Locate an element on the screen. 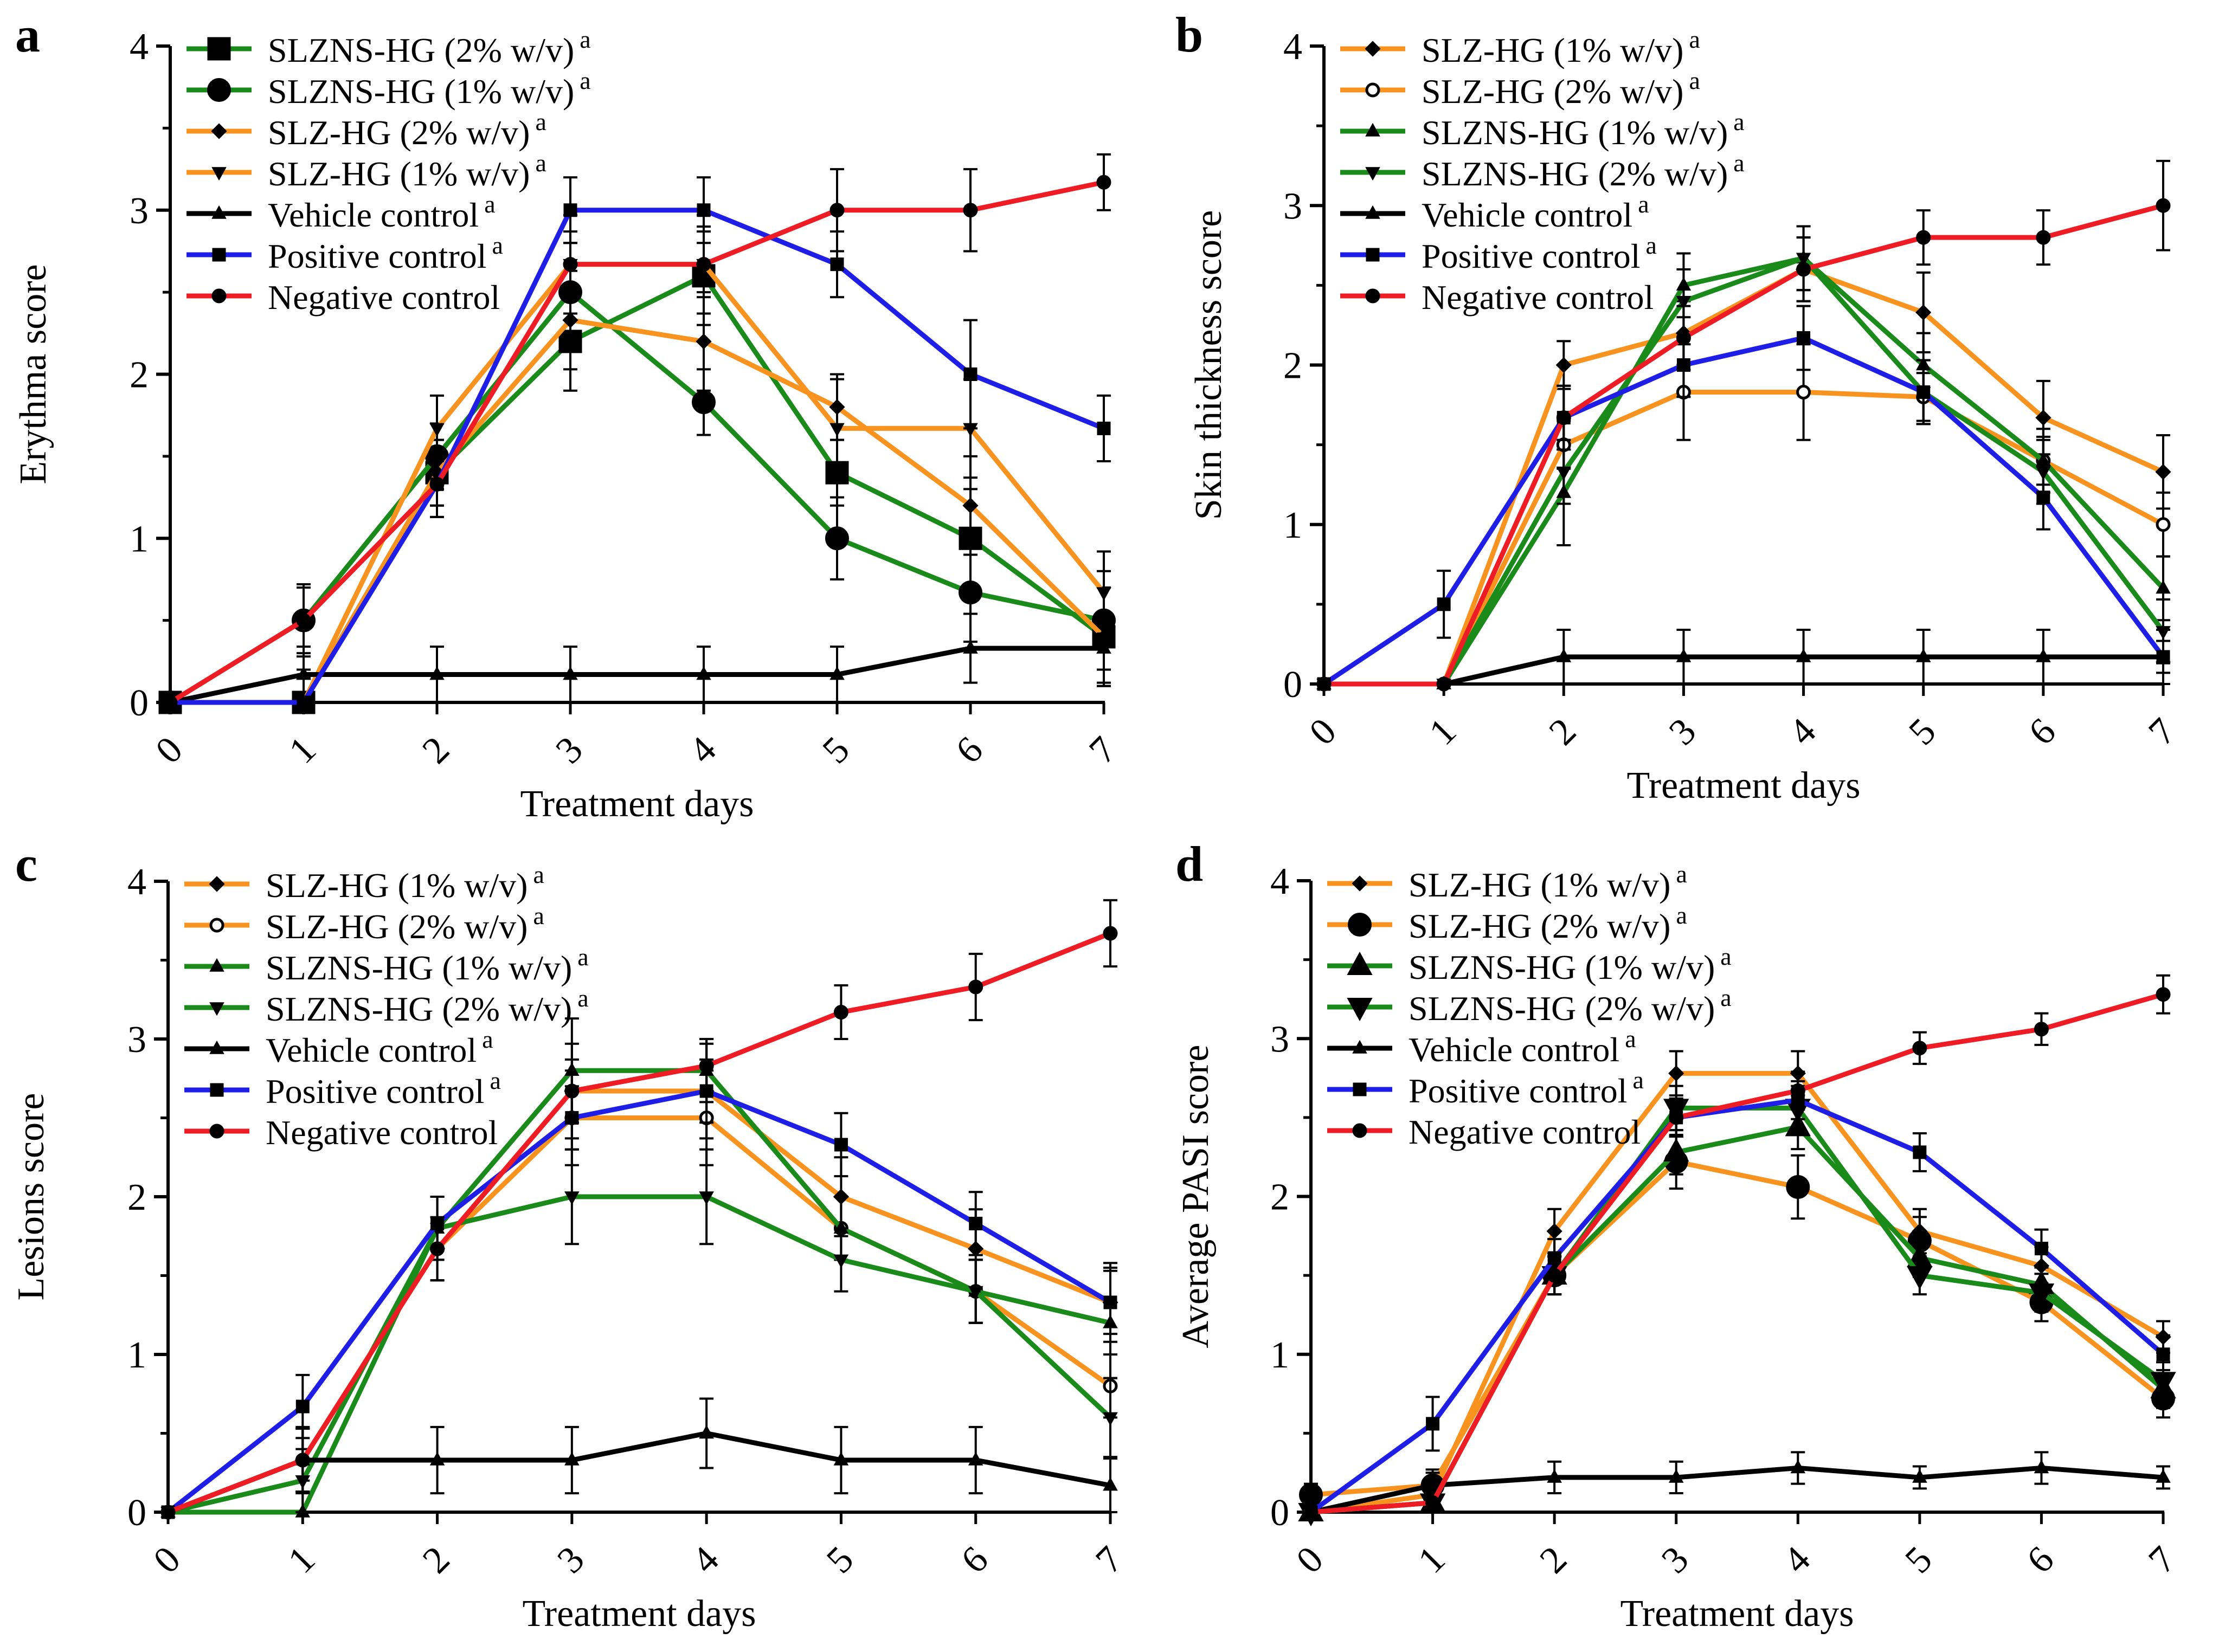 This screenshot has width=2238, height=1652. x-axis-label: Treatment days is located at coordinates (1744, 785).